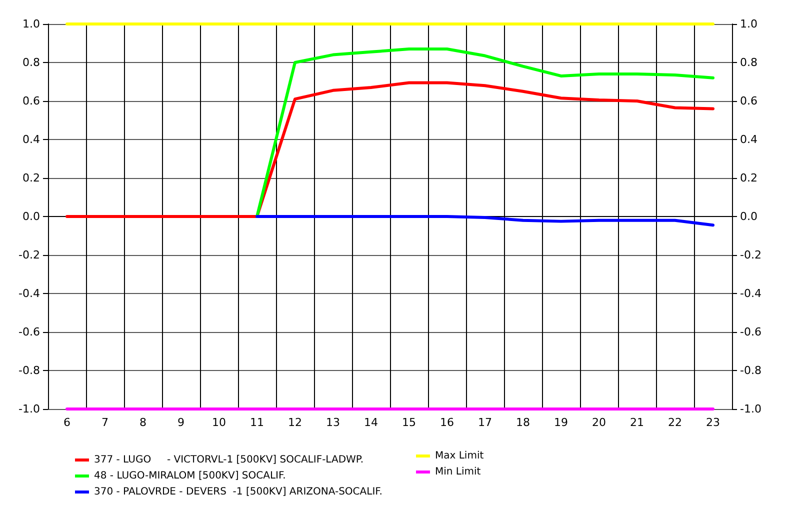  Describe the element at coordinates (523, 422) in the screenshot. I see `x-tick-label: 18` at that location.